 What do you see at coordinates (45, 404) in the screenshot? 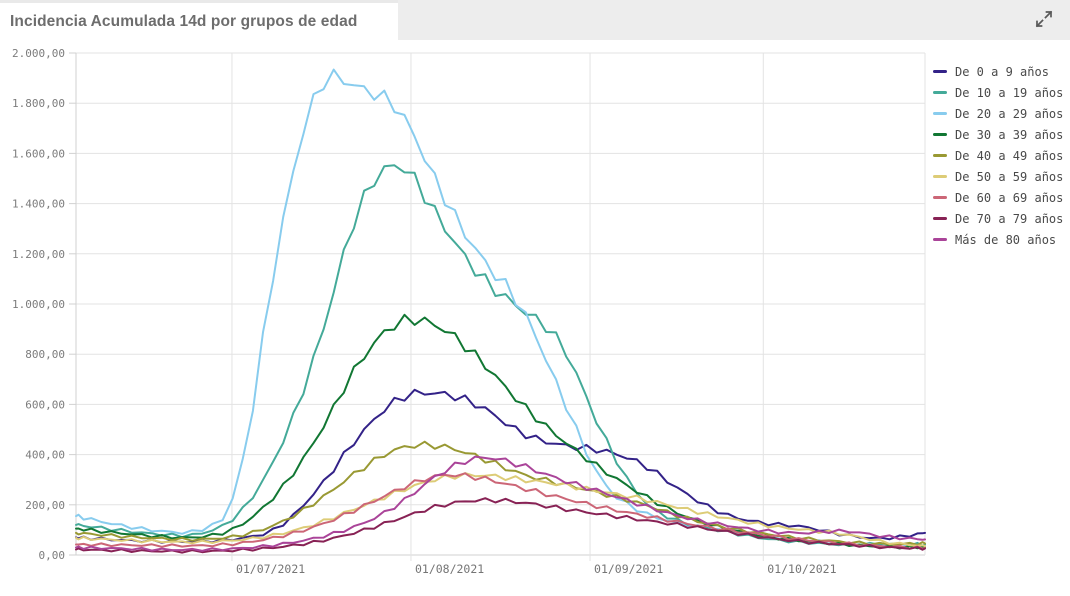
I see `y-tick-label: 600,00` at bounding box center [45, 404].